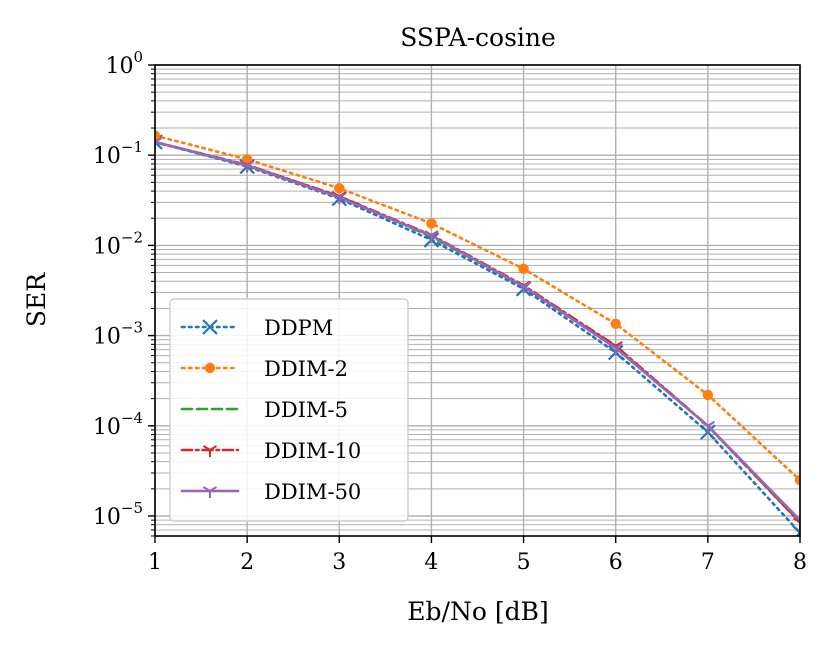 The width and height of the screenshot is (832, 651). What do you see at coordinates (306, 410) in the screenshot?
I see `legend-label: DDIM-5` at bounding box center [306, 410].